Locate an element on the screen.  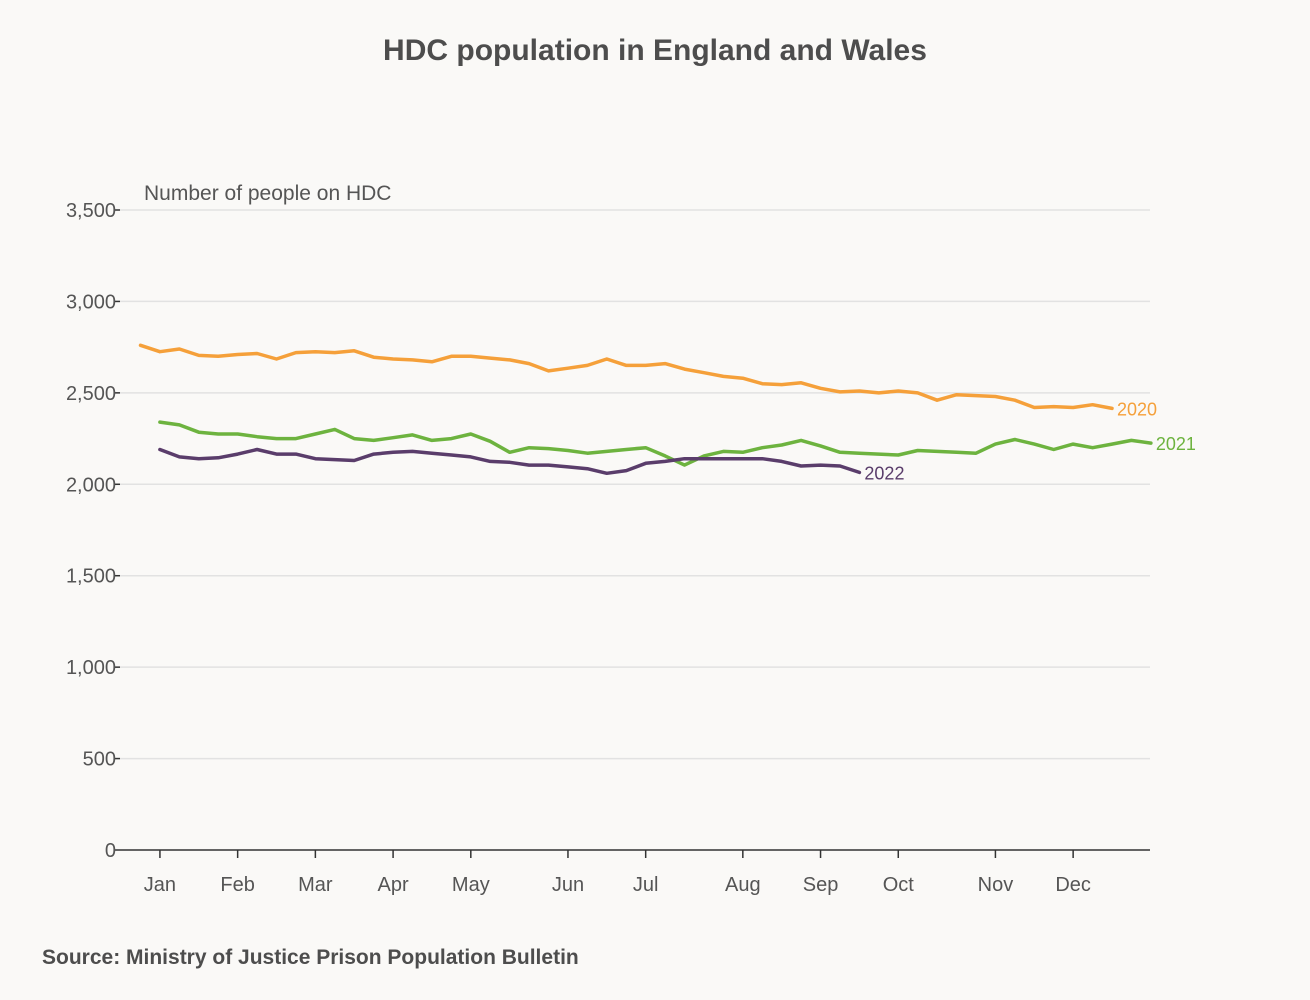
series-label-2021: 2021 is located at coordinates (1176, 444).